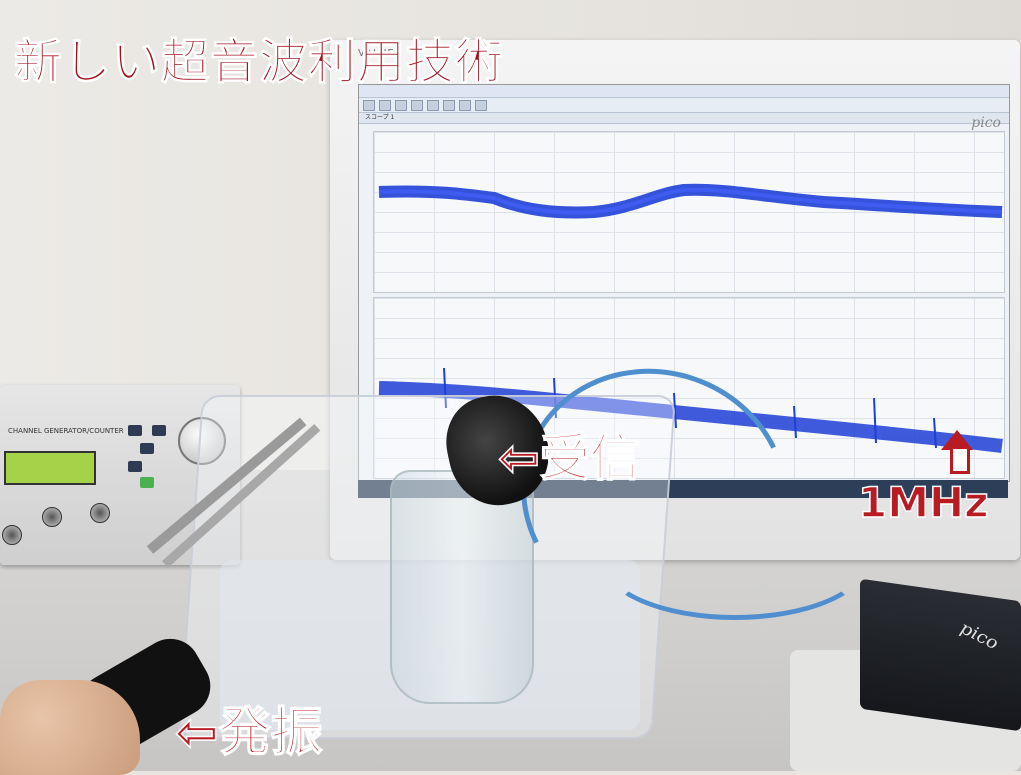 This screenshot has width=1021, height=775. Describe the element at coordinates (979, 636) in the screenshot. I see `device-brand-logo: pico` at that location.